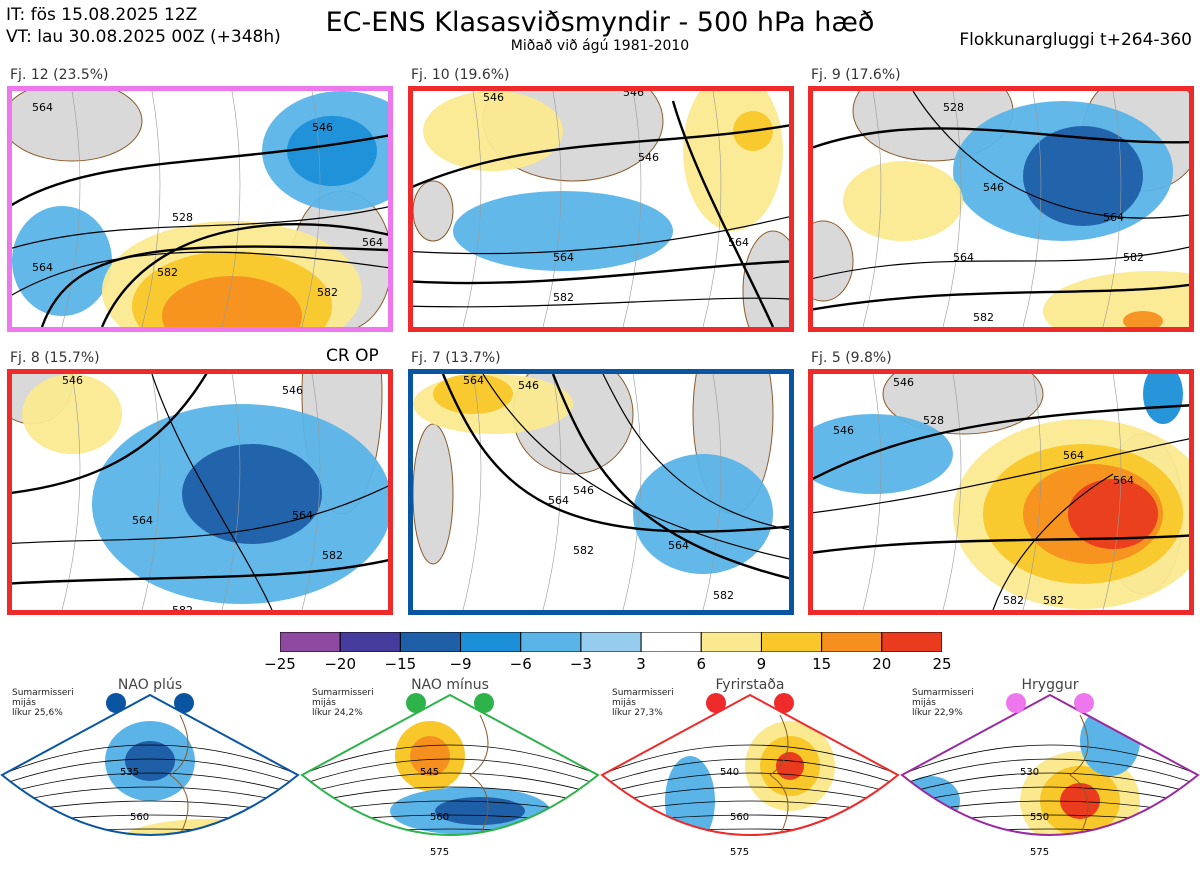  Describe the element at coordinates (641, 664) in the screenshot. I see `colorbar-tick-label: 3` at that location.